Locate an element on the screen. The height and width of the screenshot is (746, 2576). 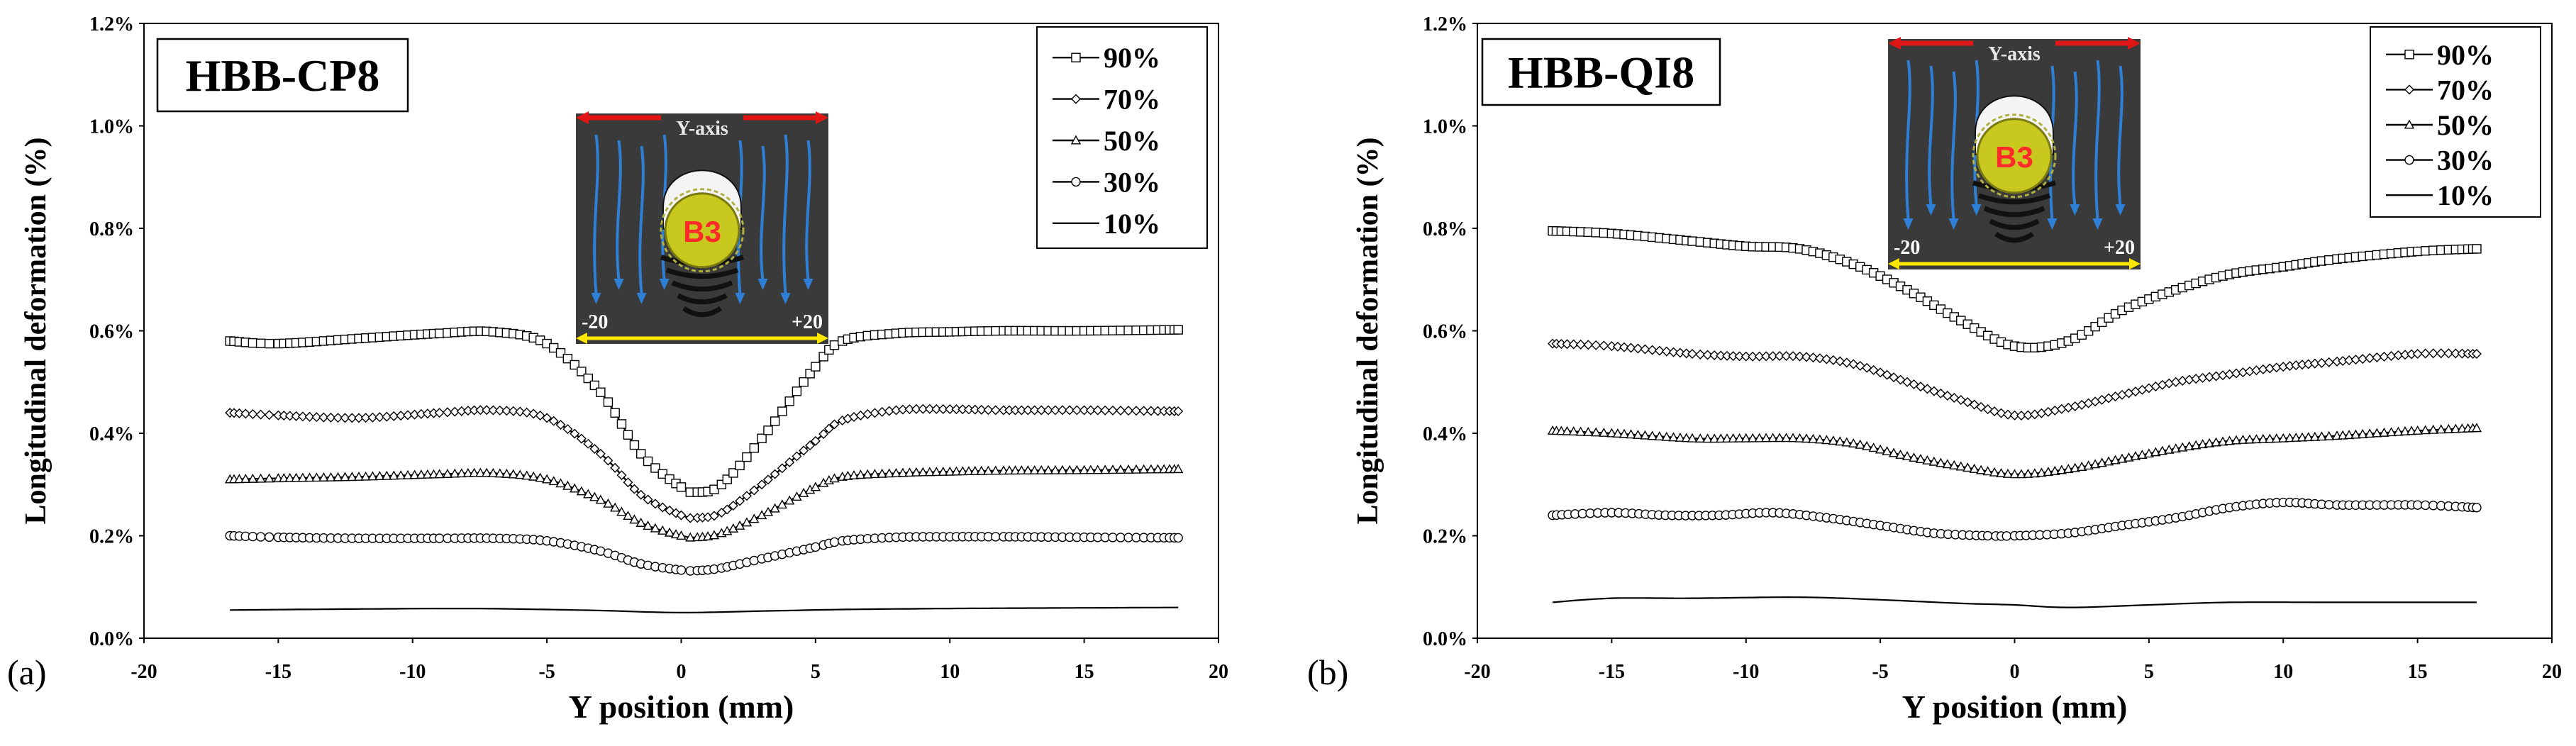
x-tick-label: 10 is located at coordinates (950, 672).